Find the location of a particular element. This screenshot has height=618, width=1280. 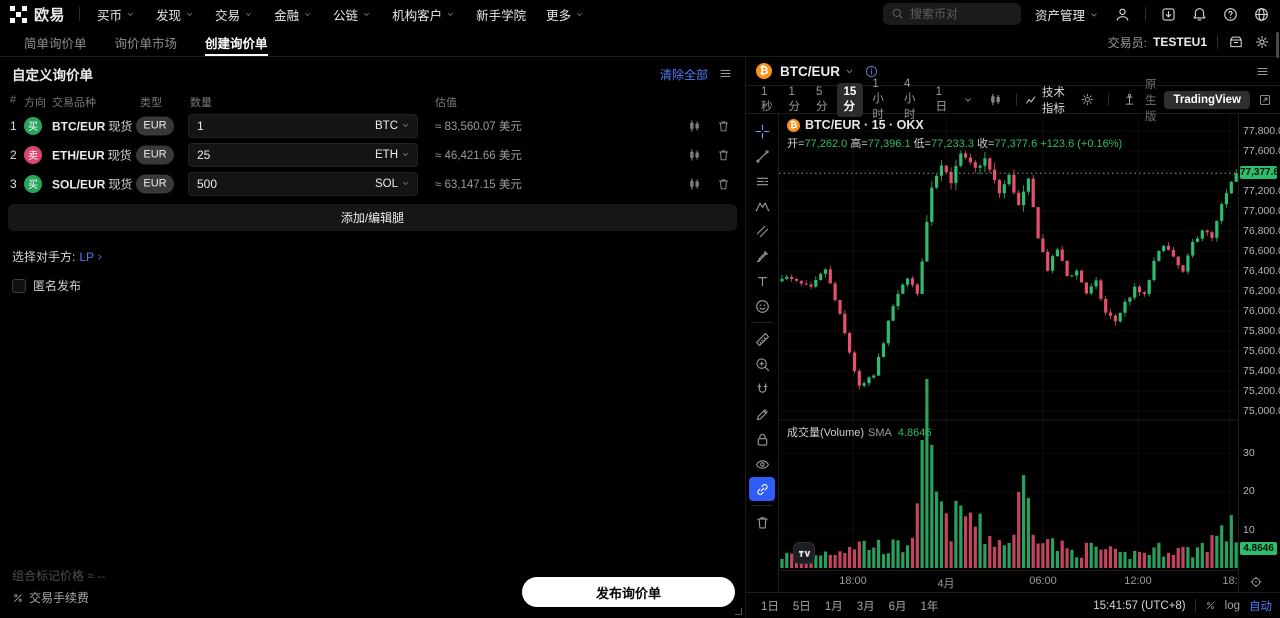

chart-menu-icon is located at coordinates (1262, 71).